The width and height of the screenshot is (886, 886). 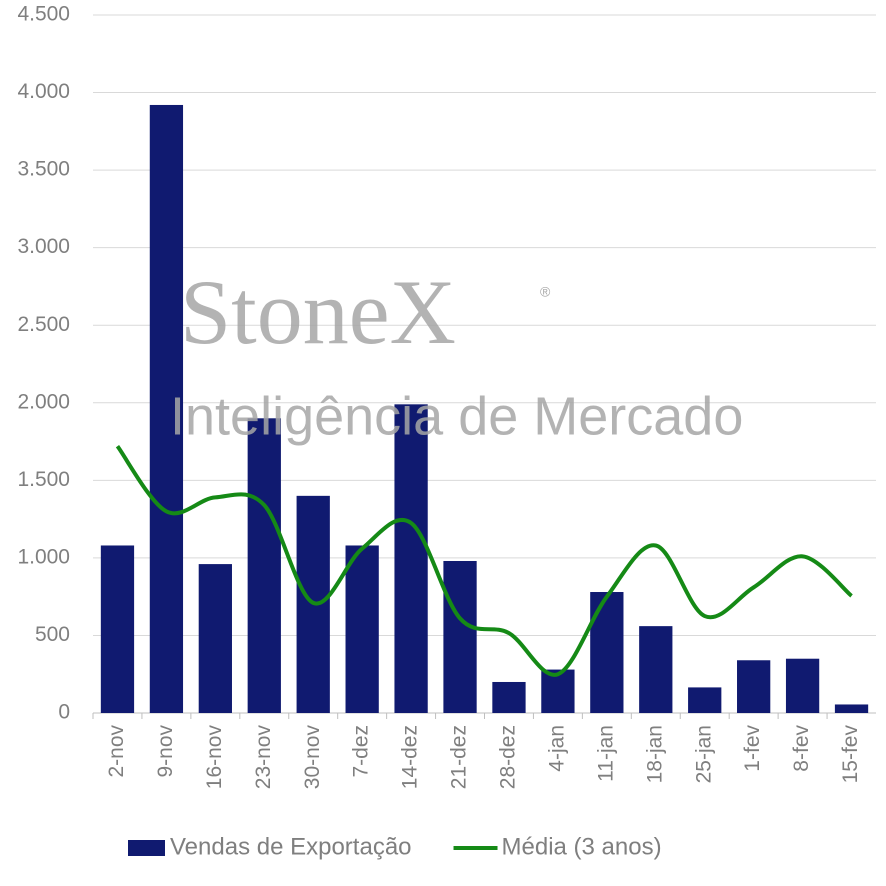 What do you see at coordinates (545, 292) in the screenshot?
I see `watermark-mark: ®` at bounding box center [545, 292].